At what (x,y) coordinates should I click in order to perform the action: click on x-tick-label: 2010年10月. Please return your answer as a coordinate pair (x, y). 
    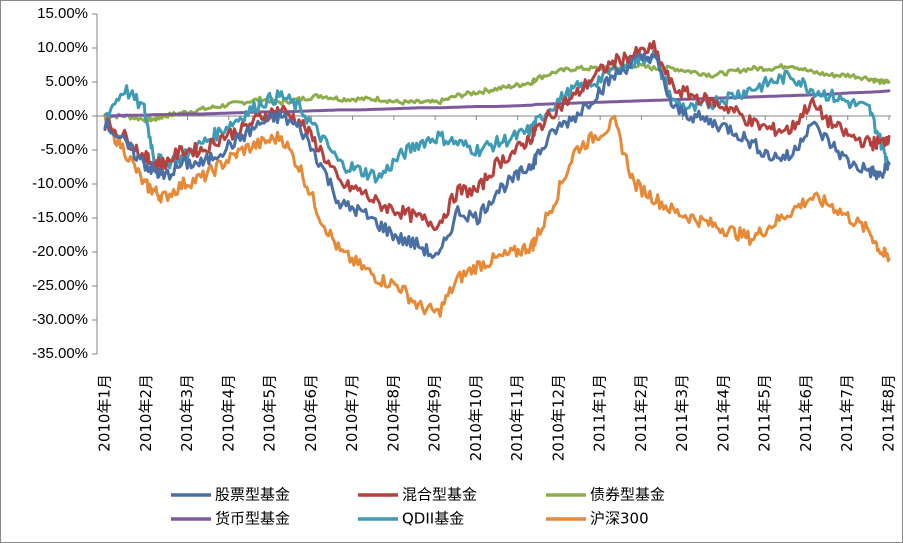
    Looking at the image, I should click on (476, 417).